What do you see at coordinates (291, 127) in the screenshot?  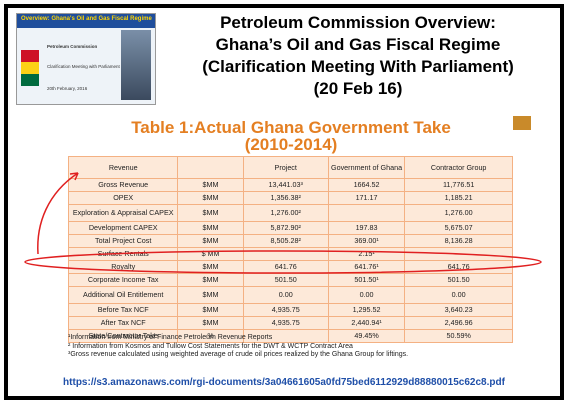 I see `table-title-line: Table 1:Actual Ghana Government Take` at bounding box center [291, 127].